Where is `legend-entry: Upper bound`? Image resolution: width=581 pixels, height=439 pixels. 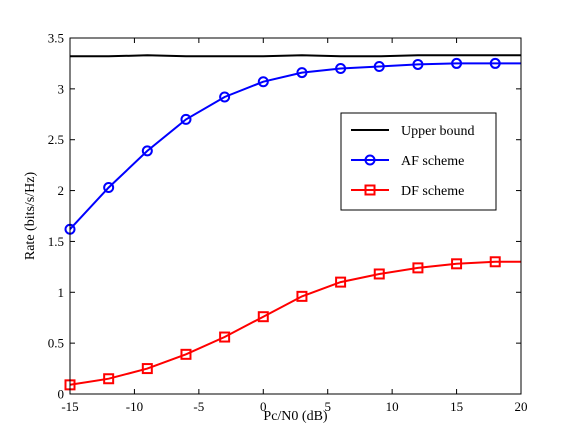 legend-entry: Upper bound is located at coordinates (413, 131).